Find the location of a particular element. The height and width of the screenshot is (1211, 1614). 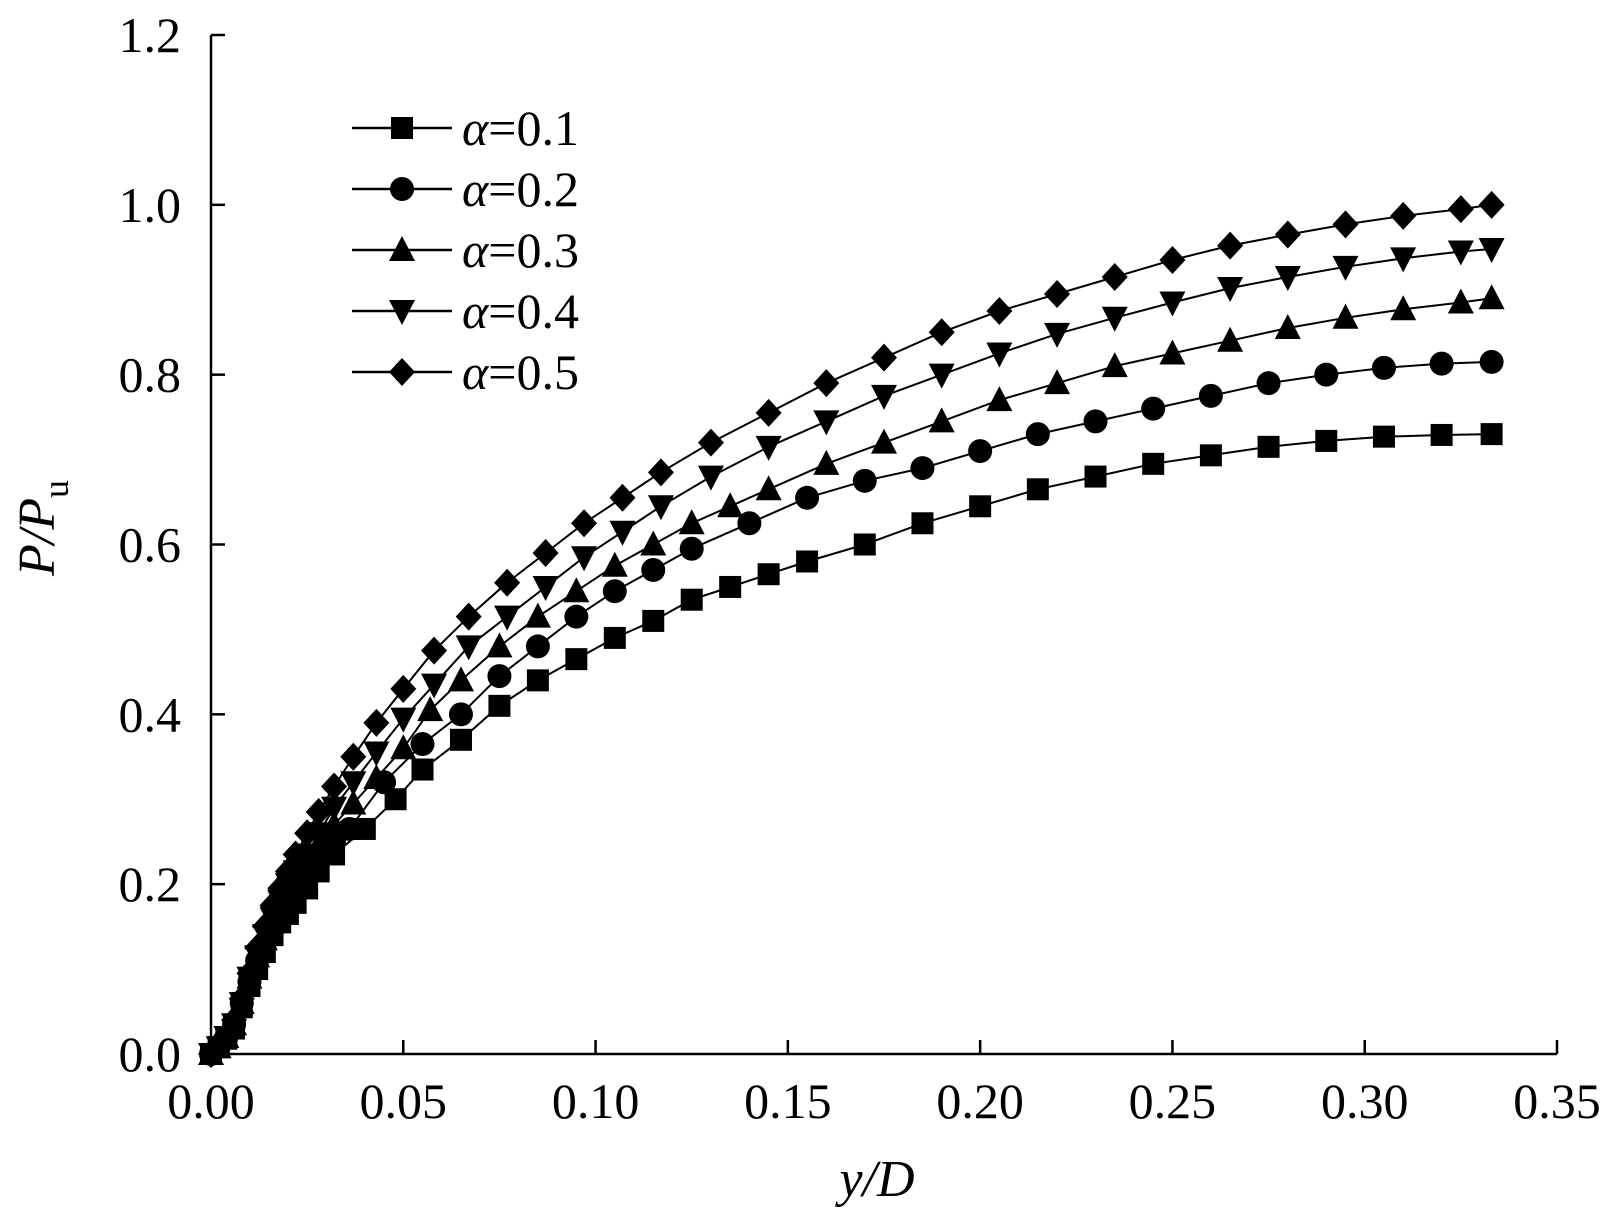

y-tick-label: 0.0 is located at coordinates (150, 1054).